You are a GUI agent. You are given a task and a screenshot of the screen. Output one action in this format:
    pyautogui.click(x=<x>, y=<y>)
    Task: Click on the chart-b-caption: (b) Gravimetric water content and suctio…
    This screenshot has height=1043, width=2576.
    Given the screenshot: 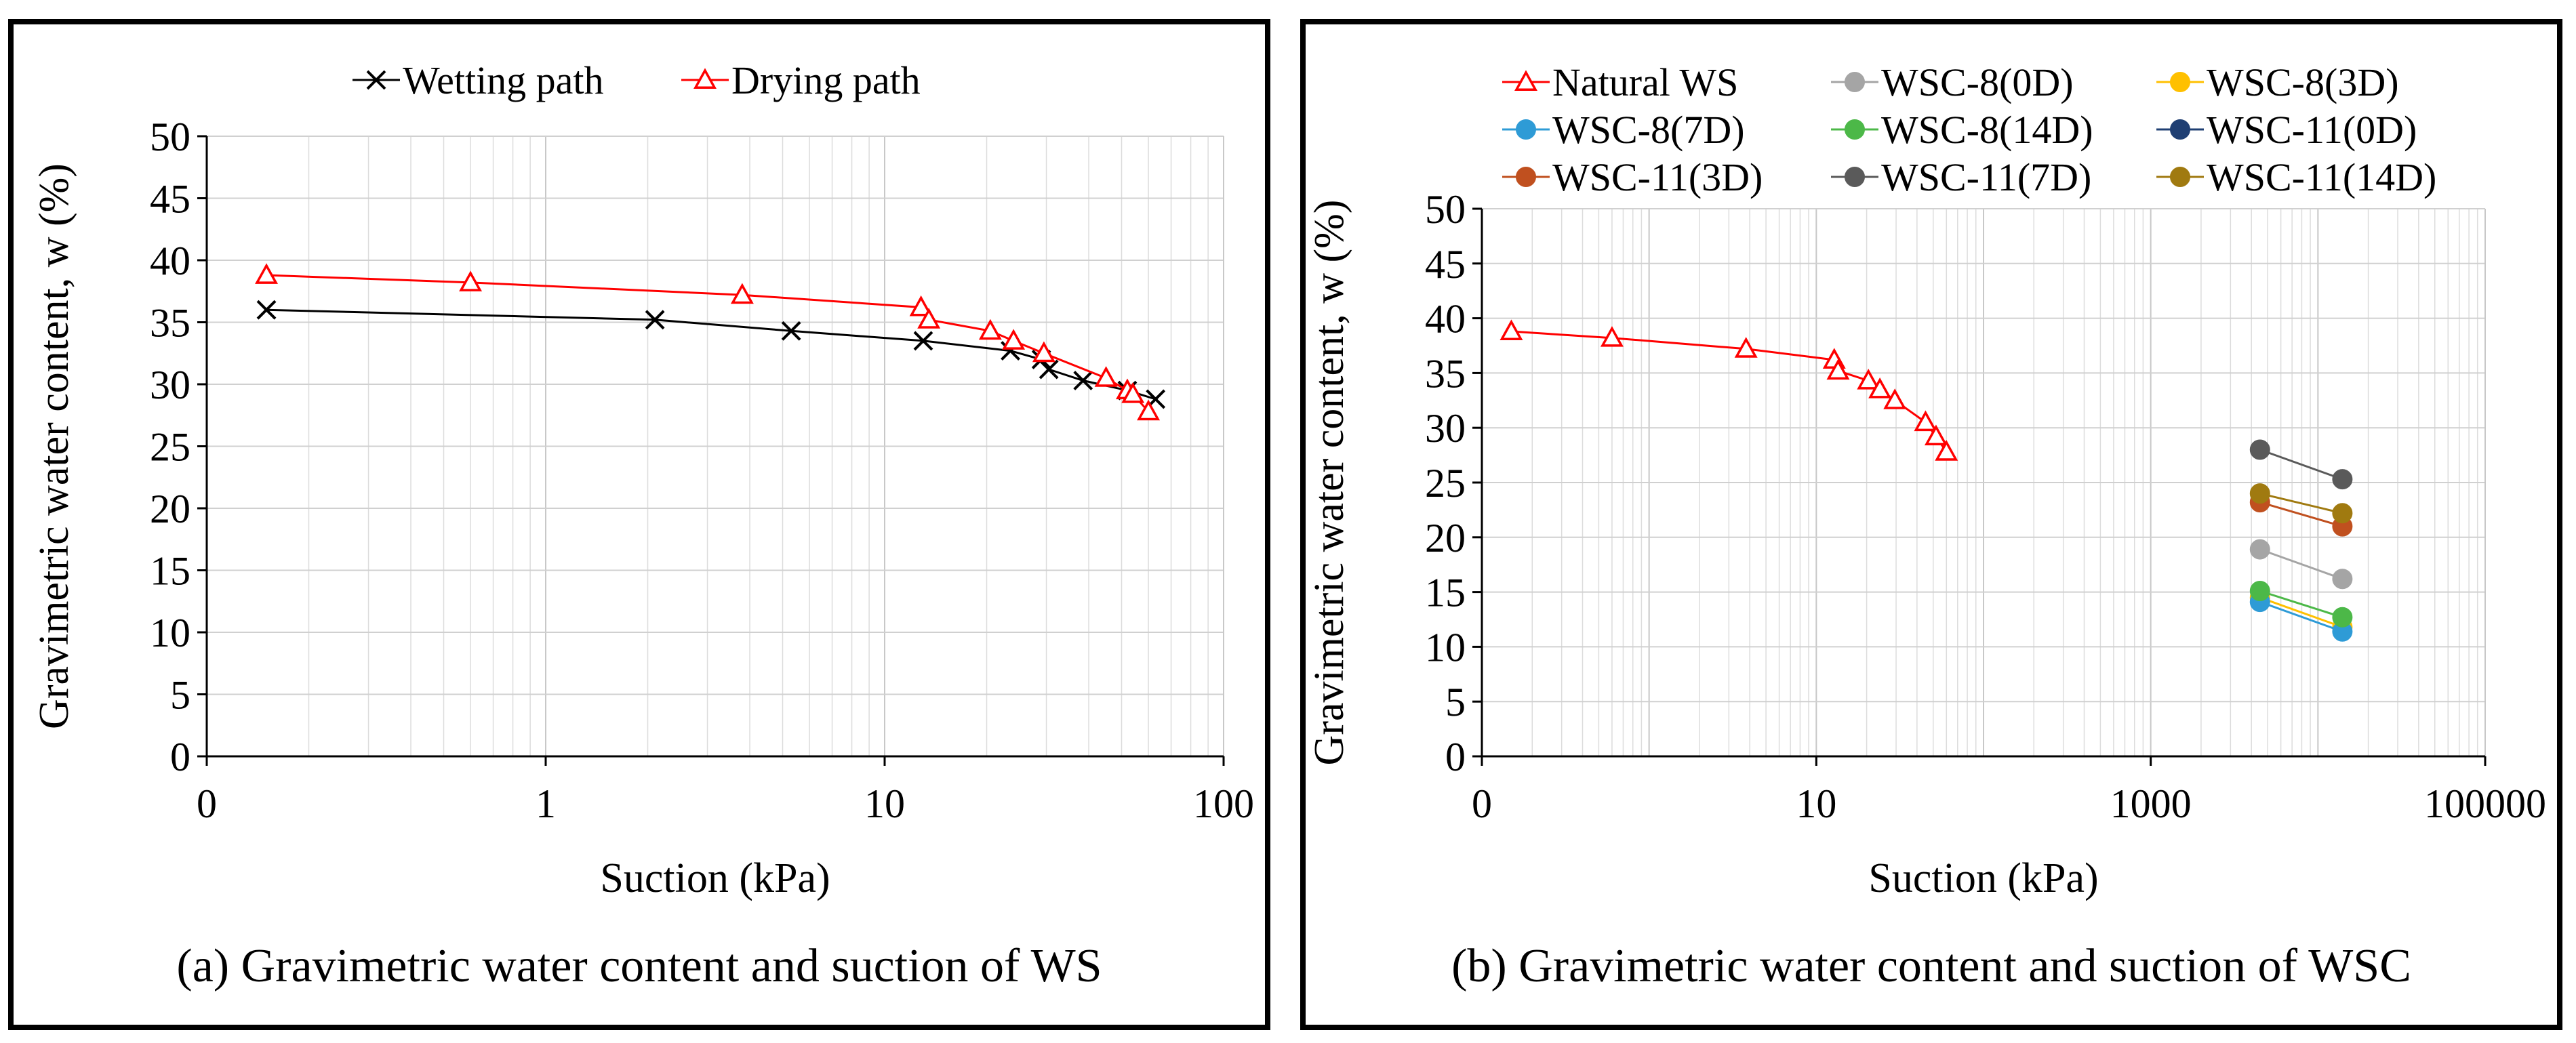 What is the action you would take?
    pyautogui.click(x=1931, y=966)
    